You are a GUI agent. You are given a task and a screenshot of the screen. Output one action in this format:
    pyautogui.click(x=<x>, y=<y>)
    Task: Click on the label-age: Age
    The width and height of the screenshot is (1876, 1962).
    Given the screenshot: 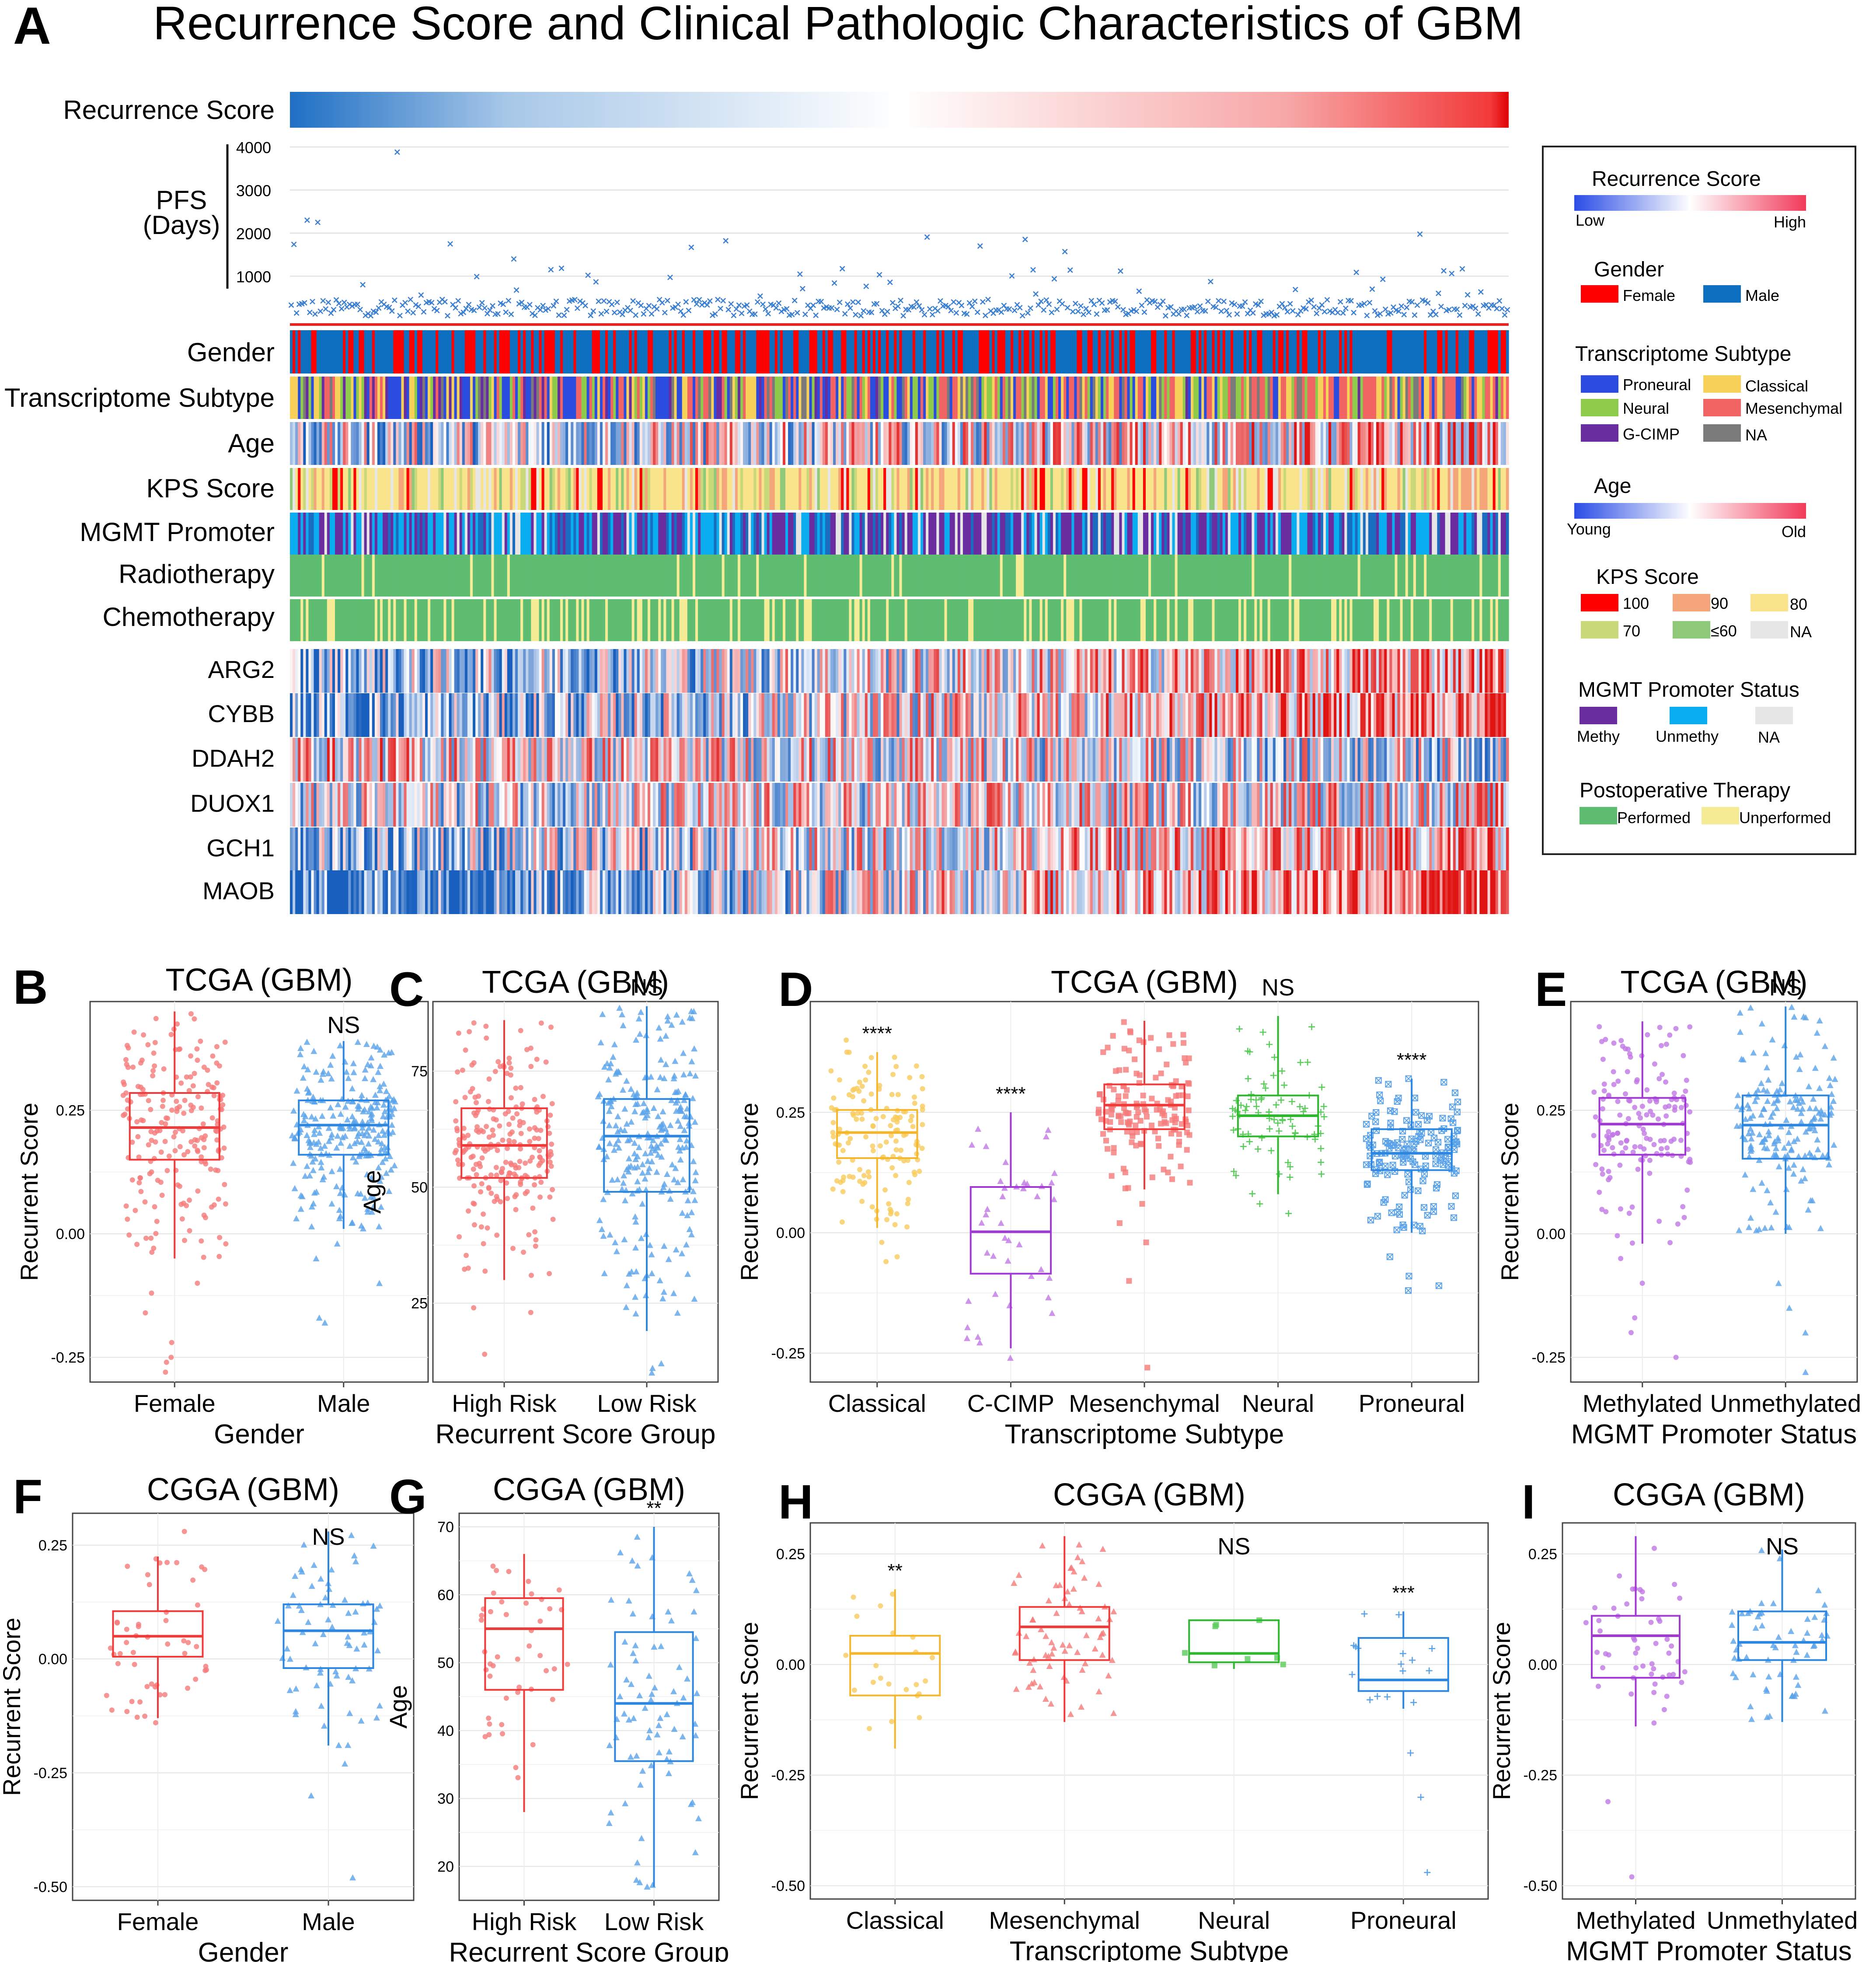 What is the action you would take?
    pyautogui.click(x=251, y=443)
    